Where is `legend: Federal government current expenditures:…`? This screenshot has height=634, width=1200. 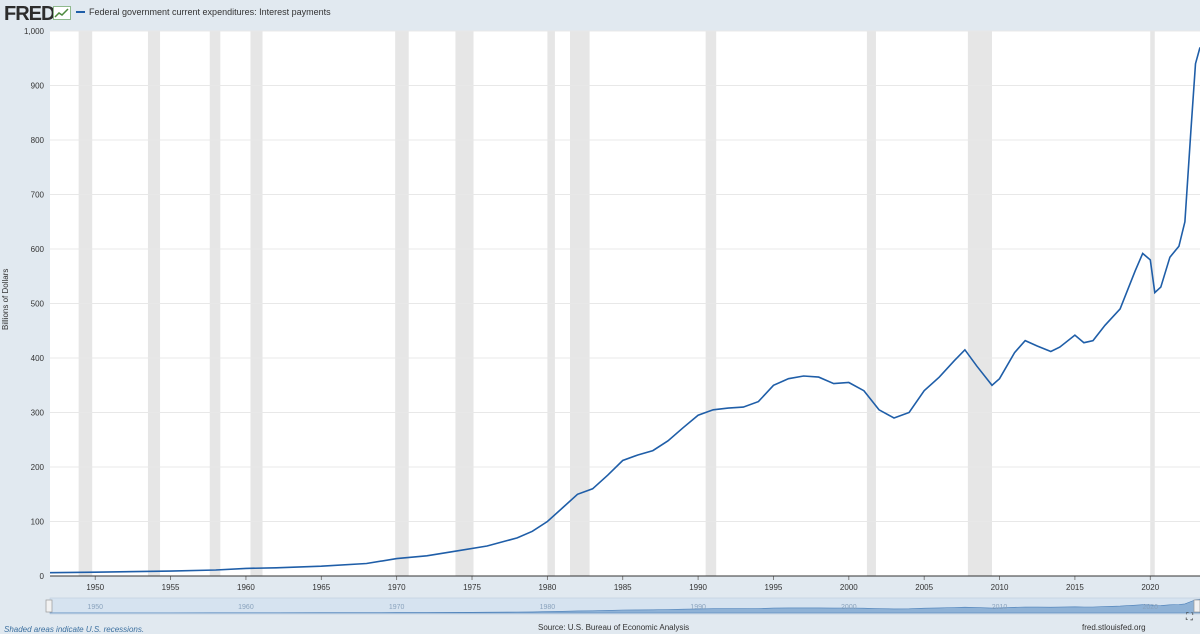 legend: Federal government current expenditures:… is located at coordinates (203, 12).